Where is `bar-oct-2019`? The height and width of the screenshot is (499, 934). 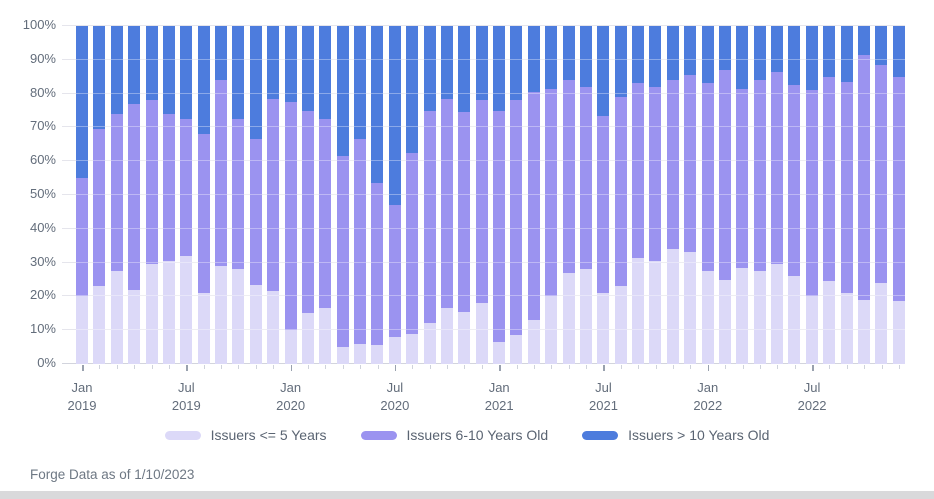
bar-oct-2019 is located at coordinates (238, 195).